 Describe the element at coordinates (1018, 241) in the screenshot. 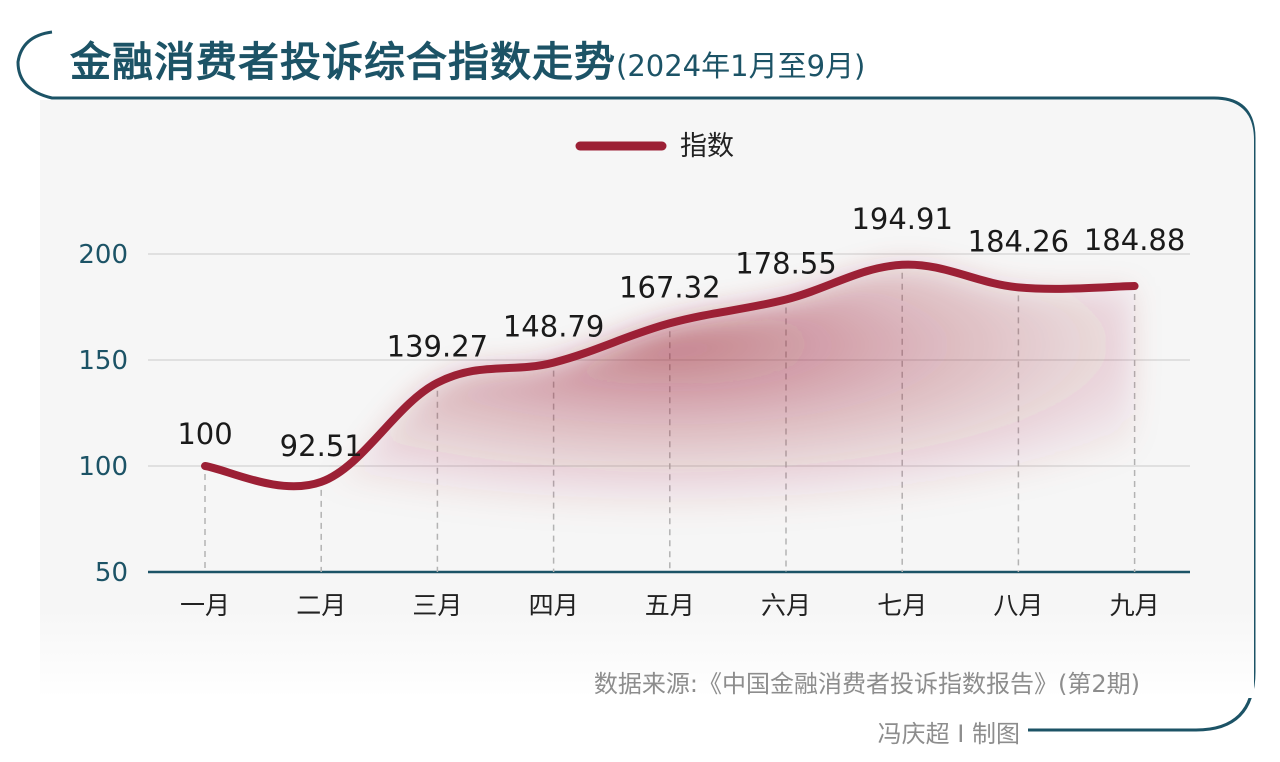

I see `data-label: 184.26` at that location.